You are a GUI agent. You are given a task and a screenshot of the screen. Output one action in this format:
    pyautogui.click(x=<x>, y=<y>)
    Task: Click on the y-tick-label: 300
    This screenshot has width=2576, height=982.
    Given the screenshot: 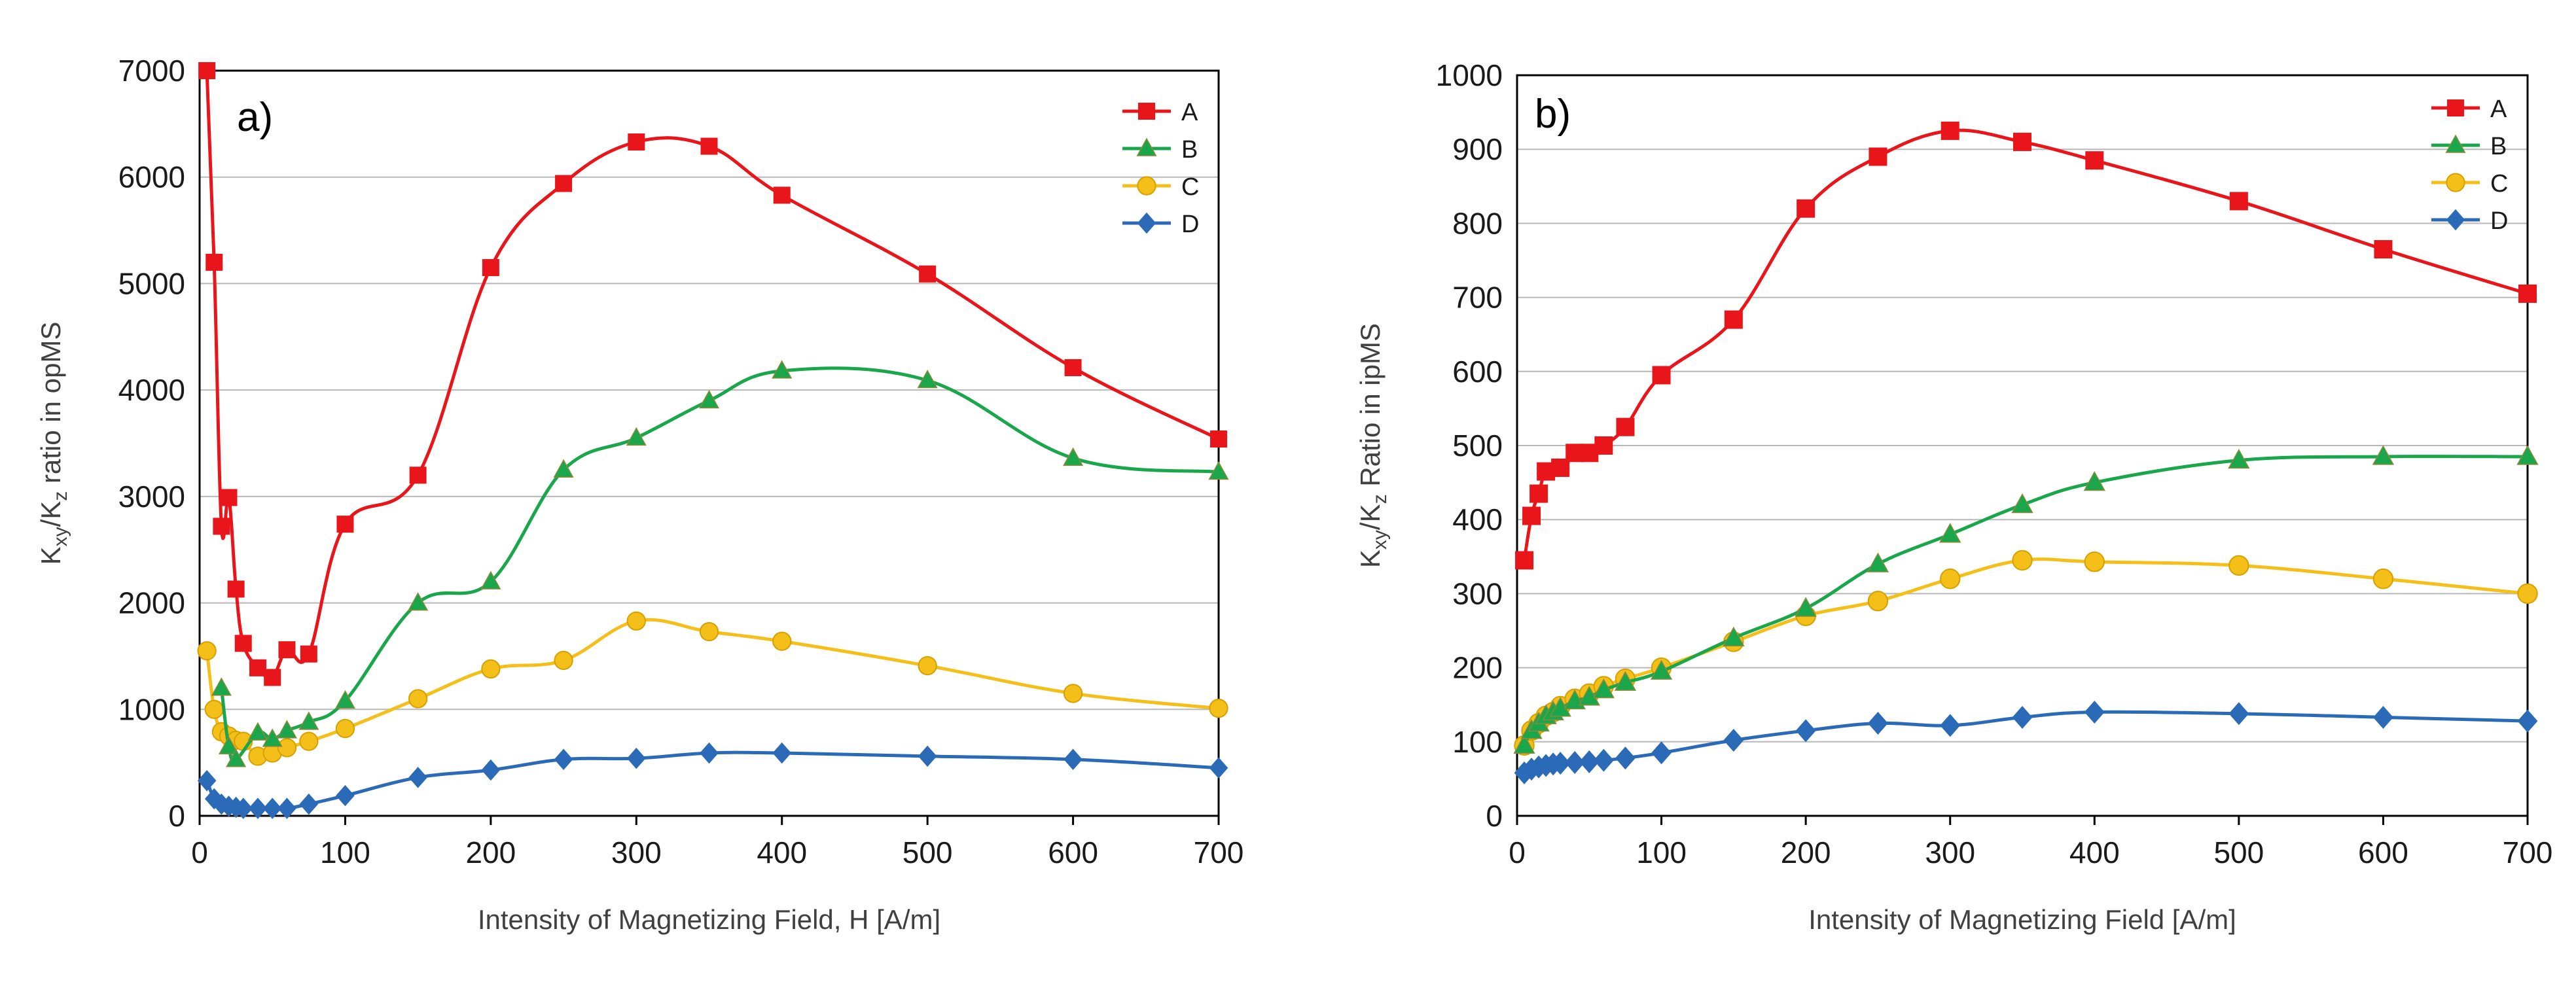 What is the action you would take?
    pyautogui.click(x=1477, y=593)
    